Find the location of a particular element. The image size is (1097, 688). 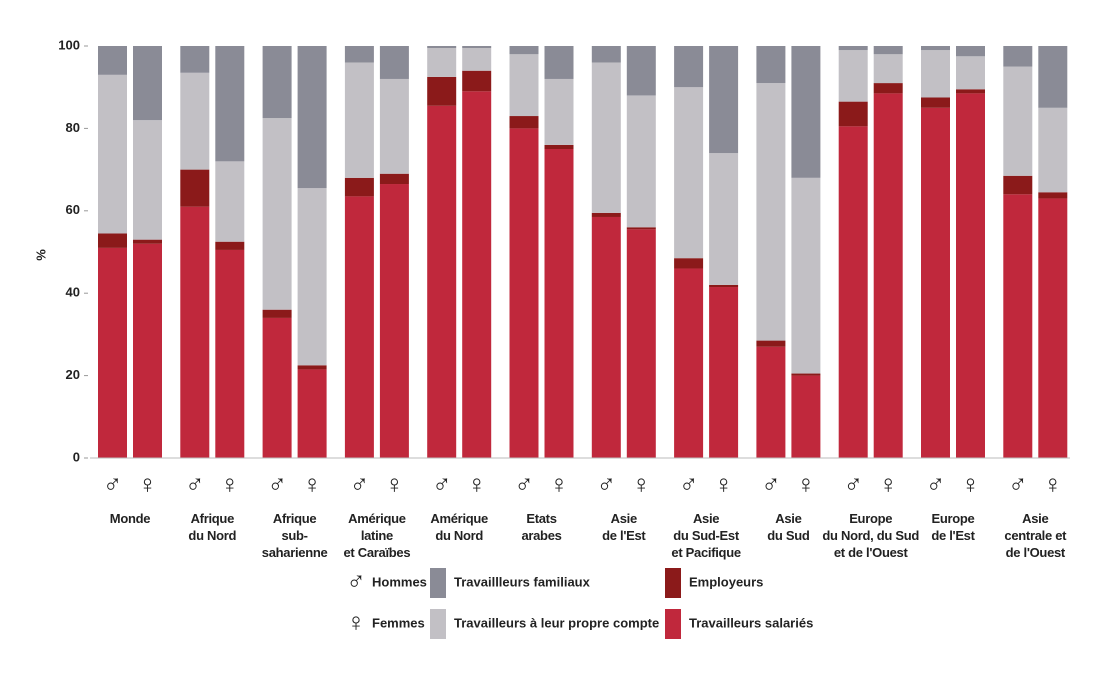

x-tick-label: Asie du Sud is located at coordinates (788, 527).